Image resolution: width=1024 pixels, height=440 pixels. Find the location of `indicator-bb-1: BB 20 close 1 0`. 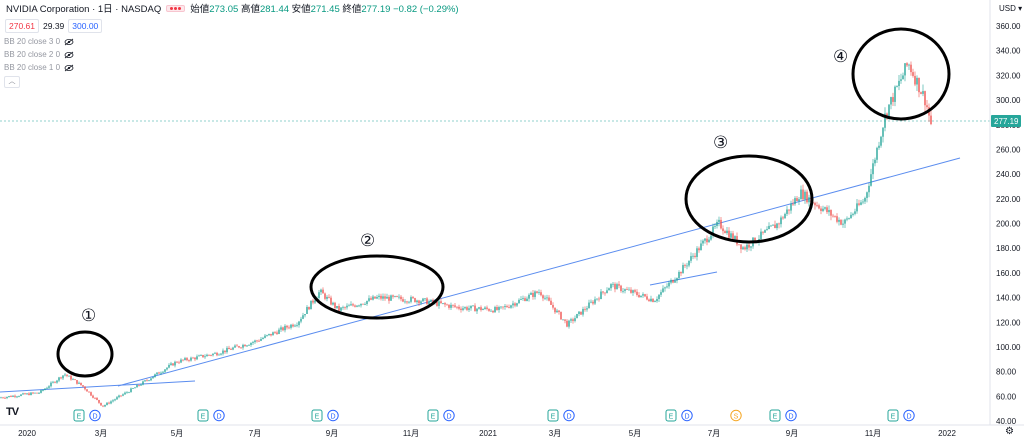

indicator-bb-1: BB 20 close 1 0 is located at coordinates (39, 67).